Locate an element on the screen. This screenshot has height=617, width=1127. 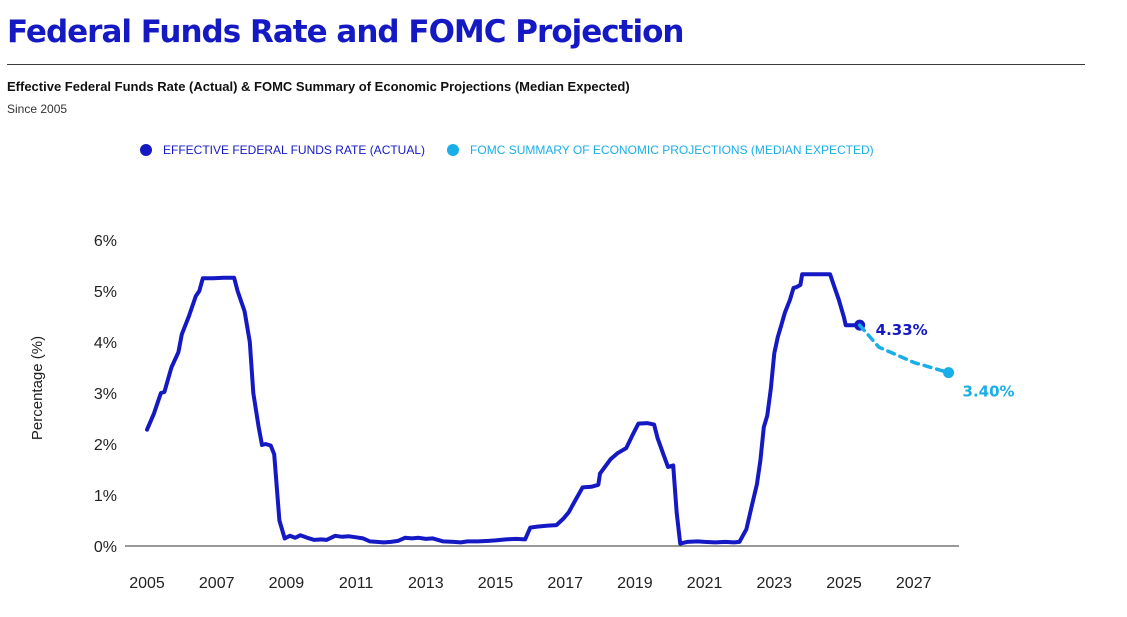
y-tick-label: 0% is located at coordinates (105, 547).